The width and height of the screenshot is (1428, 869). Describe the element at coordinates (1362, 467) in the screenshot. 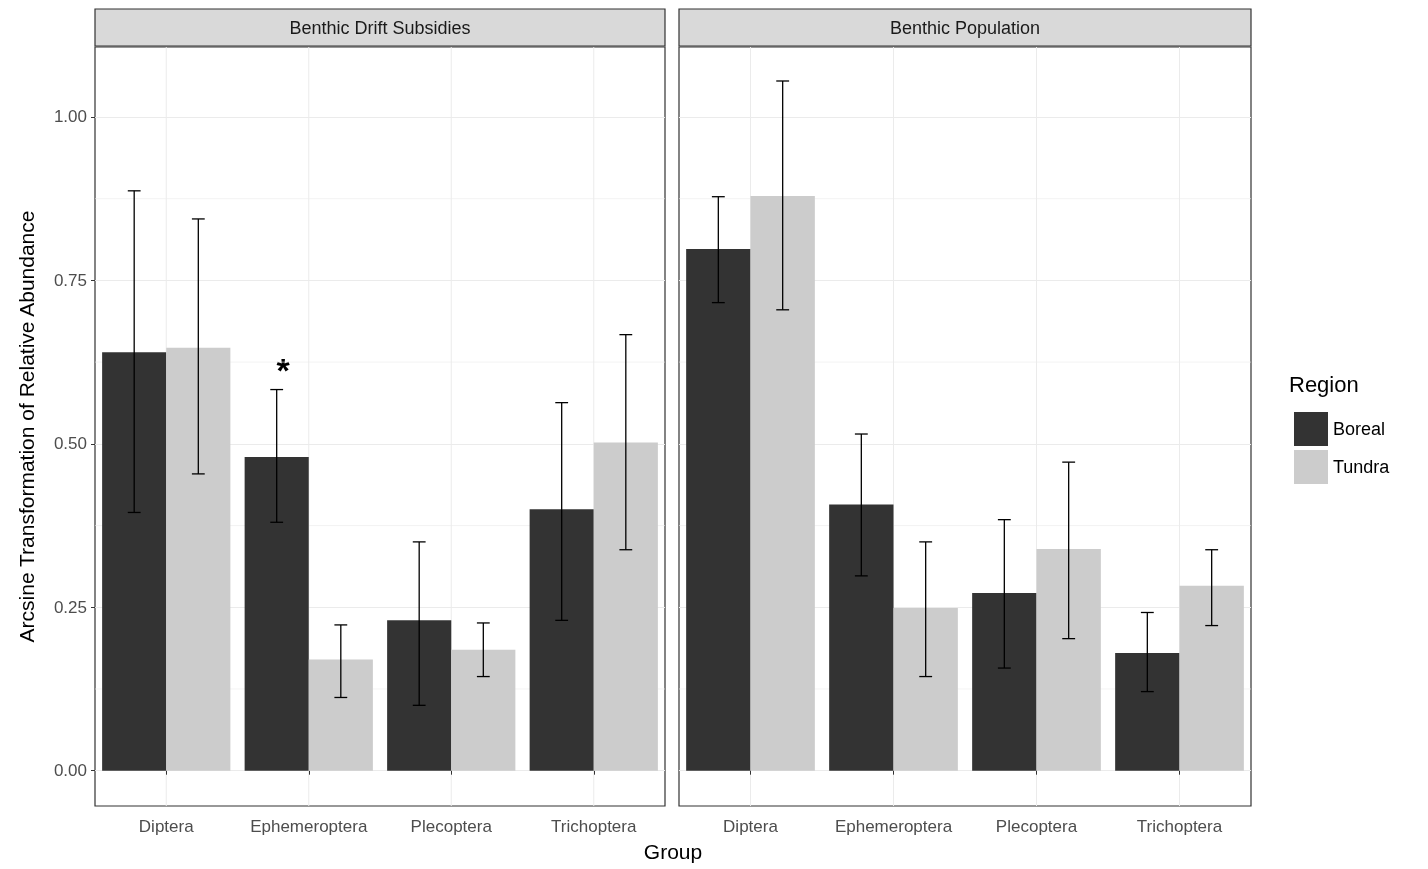

I see `legend-label: Tundra` at that location.